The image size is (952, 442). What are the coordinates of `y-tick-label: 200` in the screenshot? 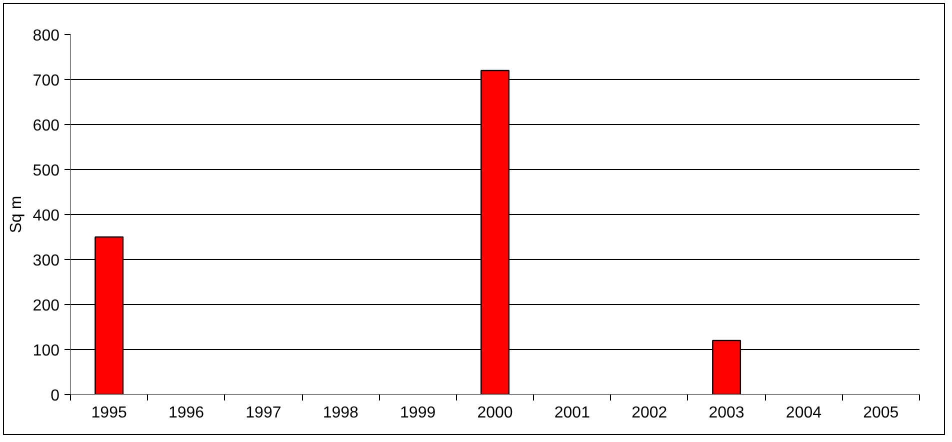 It's located at (46, 306).